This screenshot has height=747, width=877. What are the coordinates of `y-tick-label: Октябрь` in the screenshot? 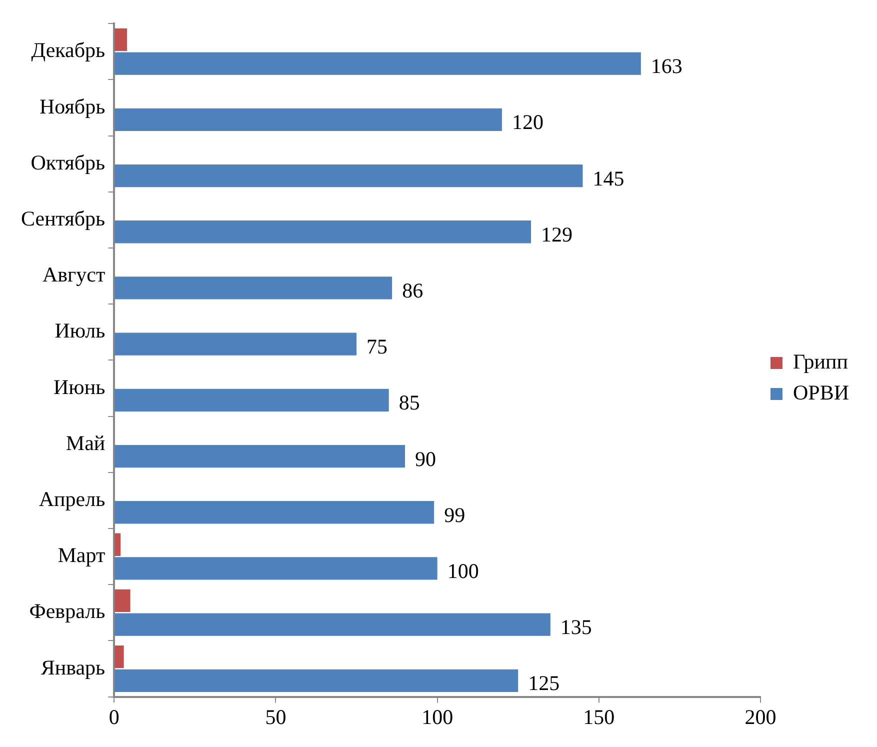 It's located at (68, 162).